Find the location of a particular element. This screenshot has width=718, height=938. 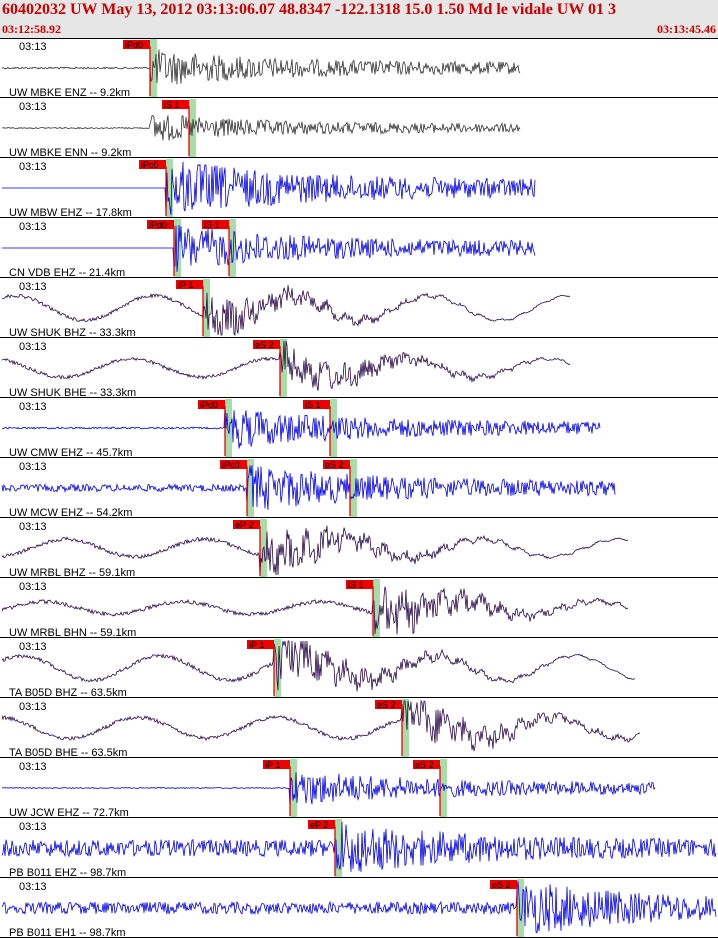

station-label: PB B011 EHZ -- 98.7km is located at coordinates (67, 873).